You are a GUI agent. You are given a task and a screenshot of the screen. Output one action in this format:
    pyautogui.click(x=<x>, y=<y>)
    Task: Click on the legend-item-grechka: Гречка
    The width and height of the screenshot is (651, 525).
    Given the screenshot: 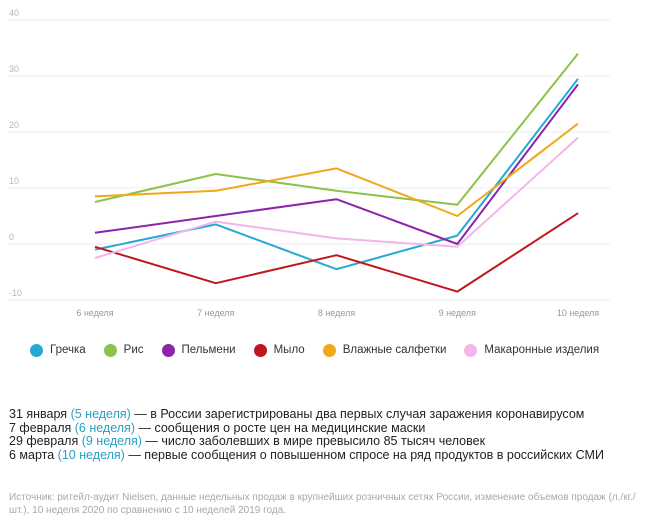 What is the action you would take?
    pyautogui.click(x=58, y=350)
    